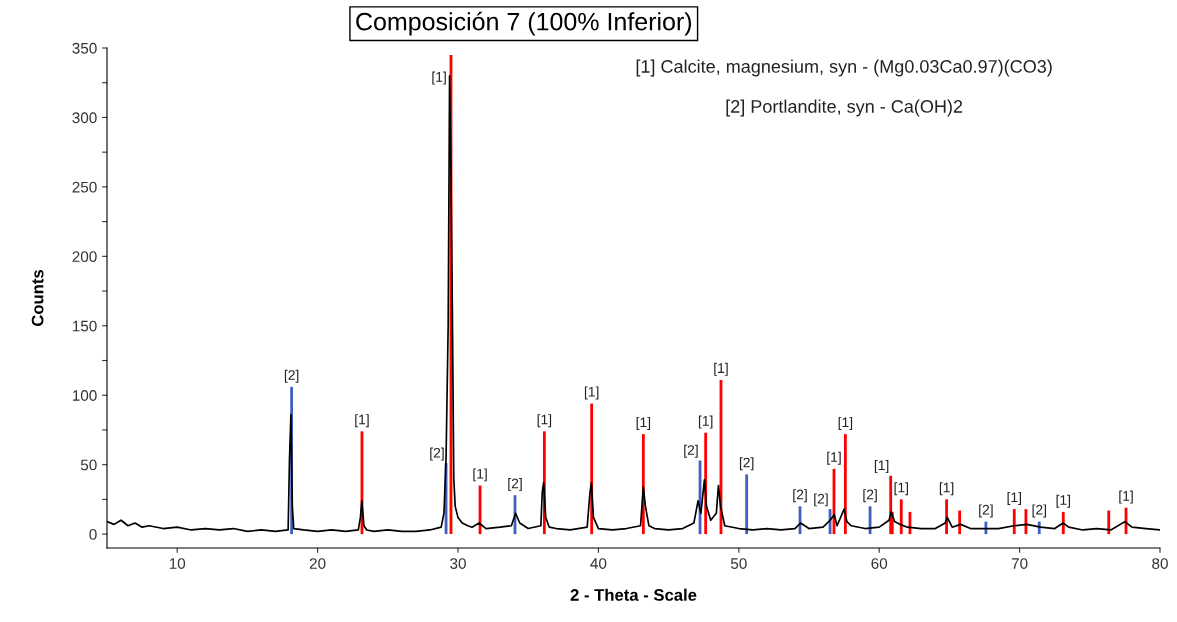  What do you see at coordinates (84, 48) in the screenshot?
I see `y-tick-label: 350` at bounding box center [84, 48].